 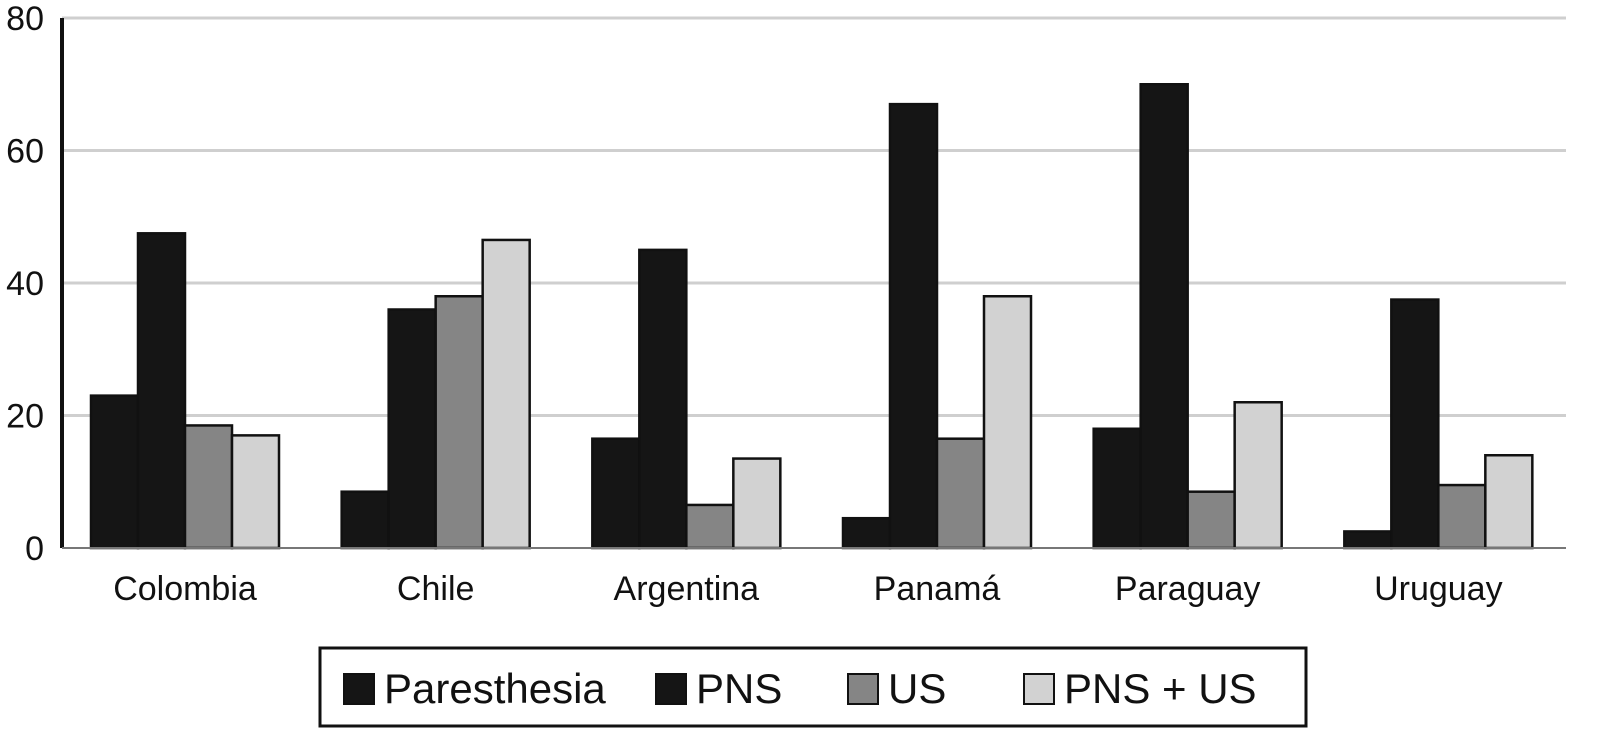 What do you see at coordinates (687, 589) in the screenshot?
I see `x-tick-label: Argentina` at bounding box center [687, 589].